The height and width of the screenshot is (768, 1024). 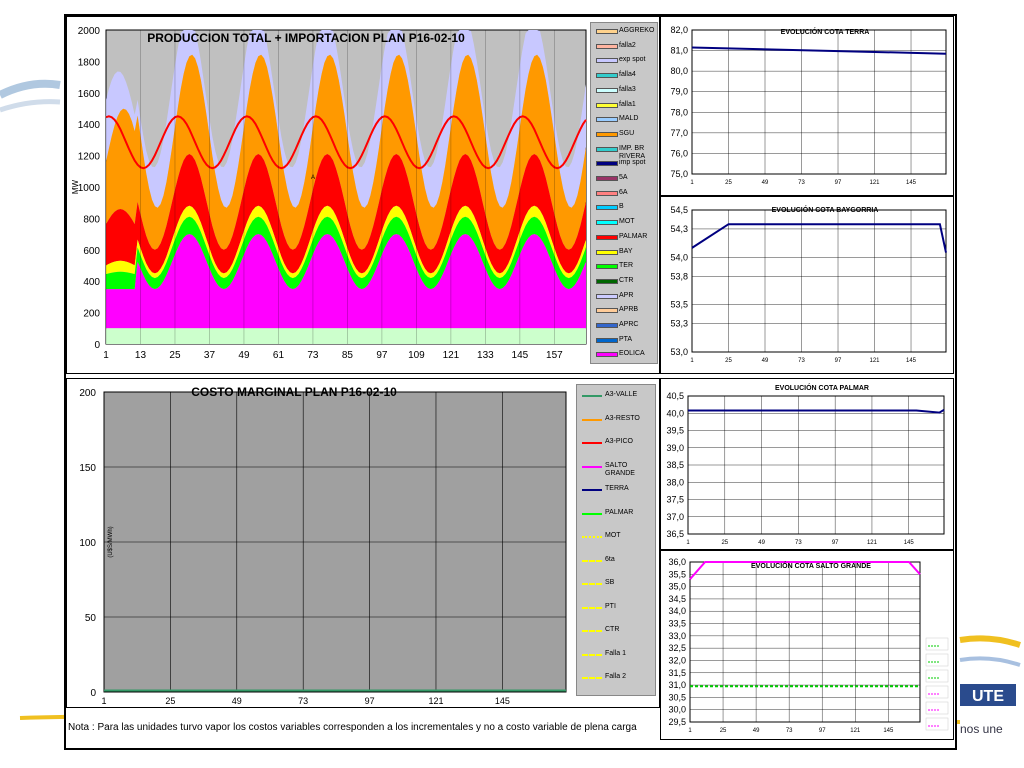 What do you see at coordinates (621, 394) in the screenshot?
I see `legend-label: A3-VALLE` at bounding box center [621, 394].